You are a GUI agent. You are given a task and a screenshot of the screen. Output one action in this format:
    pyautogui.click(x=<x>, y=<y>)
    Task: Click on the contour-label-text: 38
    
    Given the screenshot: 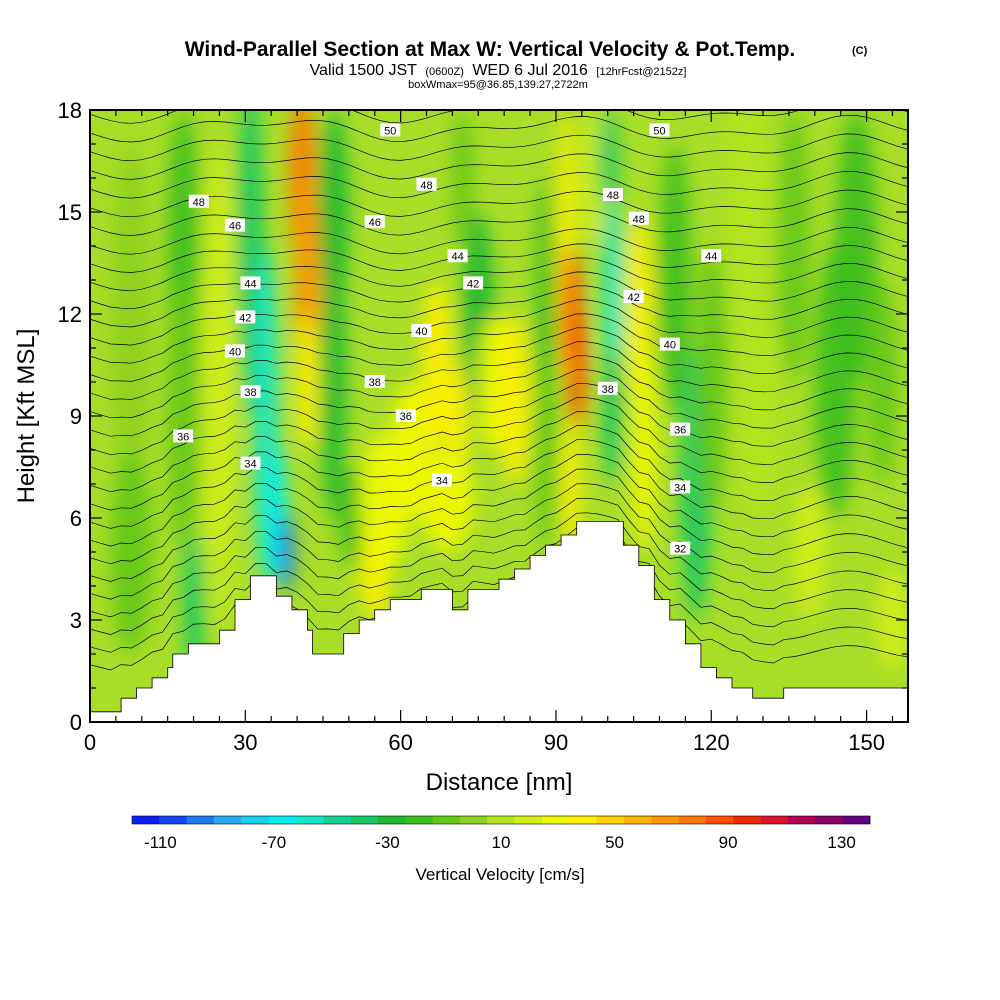 What is the action you would take?
    pyautogui.click(x=608, y=390)
    